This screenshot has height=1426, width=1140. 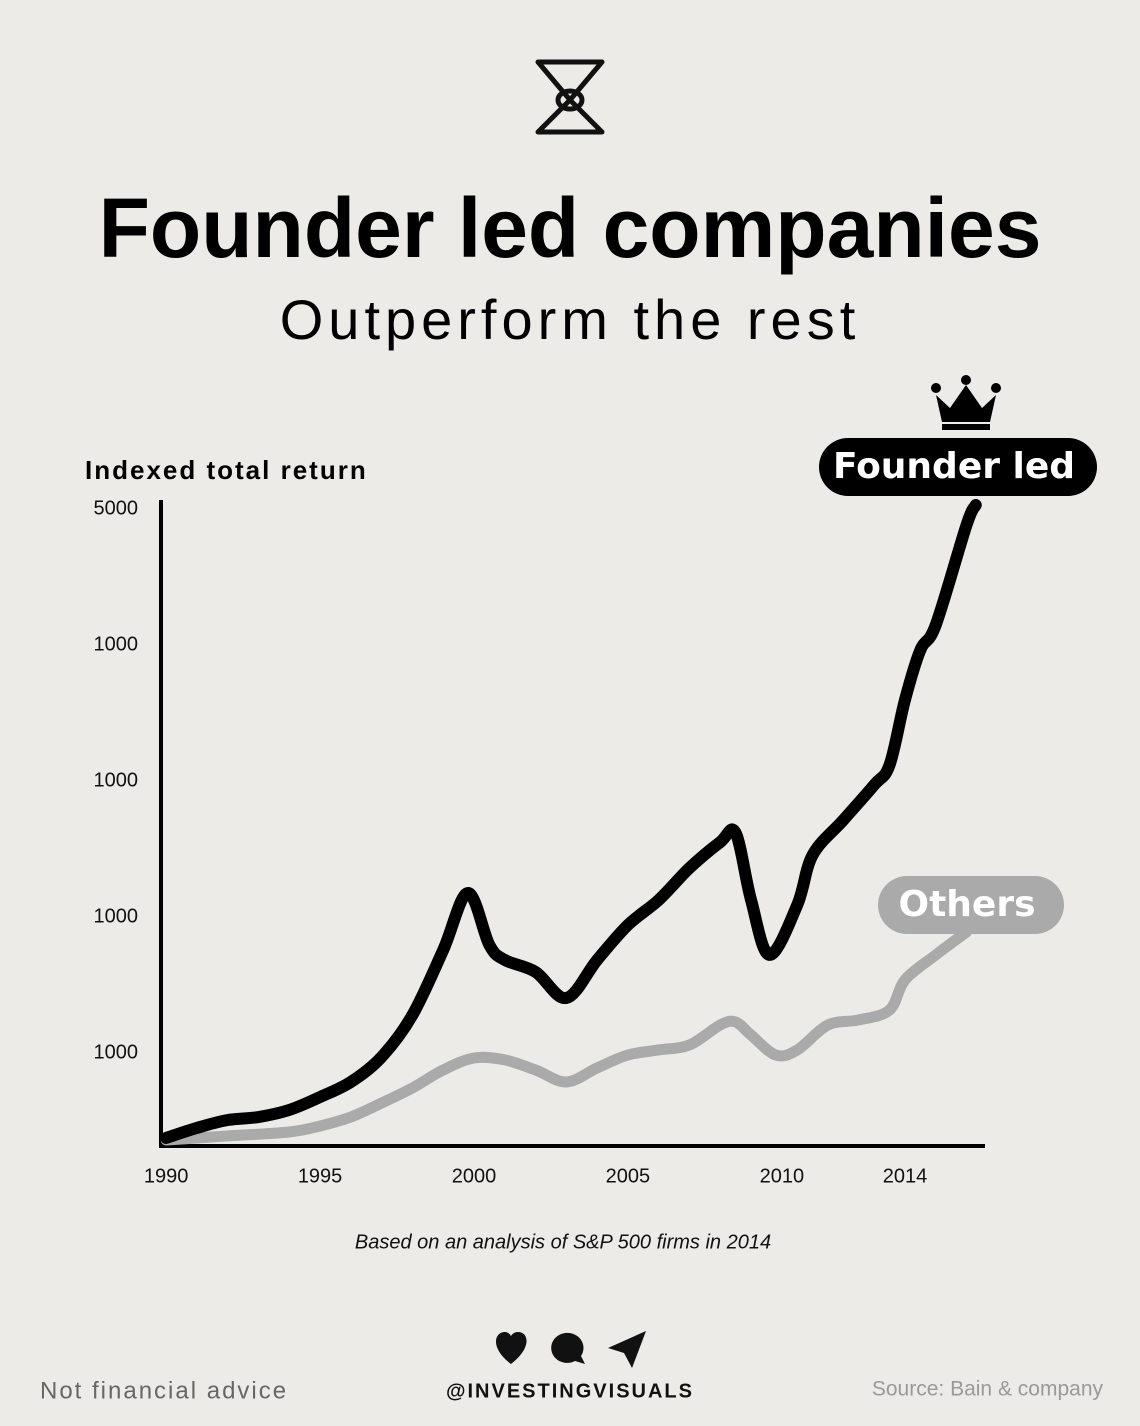 I want to click on x-tick-label: 2005, so click(x=628, y=1176).